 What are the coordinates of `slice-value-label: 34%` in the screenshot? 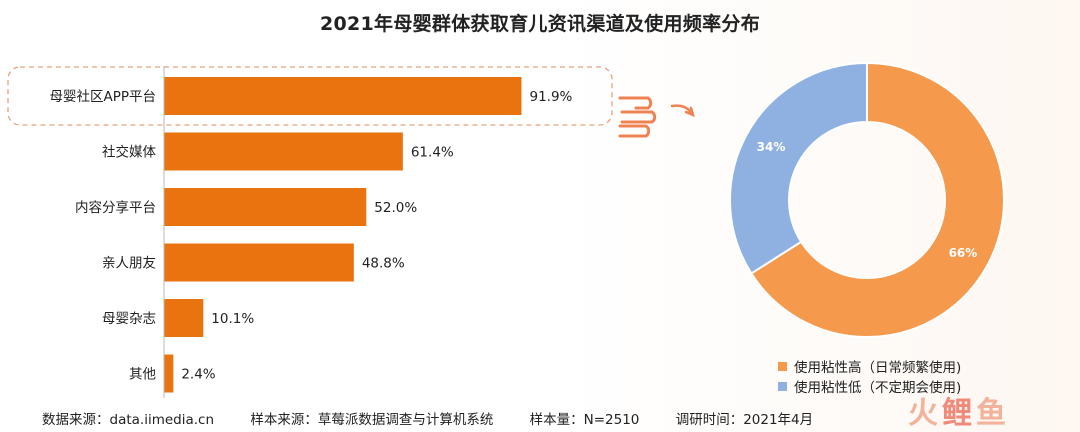 It's located at (771, 147).